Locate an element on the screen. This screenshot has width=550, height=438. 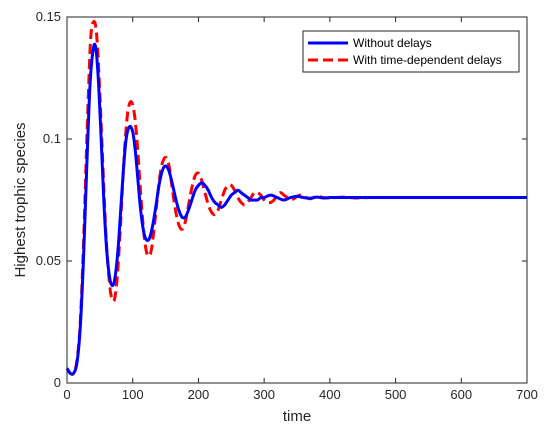
legend-box is located at coordinates (411, 51).